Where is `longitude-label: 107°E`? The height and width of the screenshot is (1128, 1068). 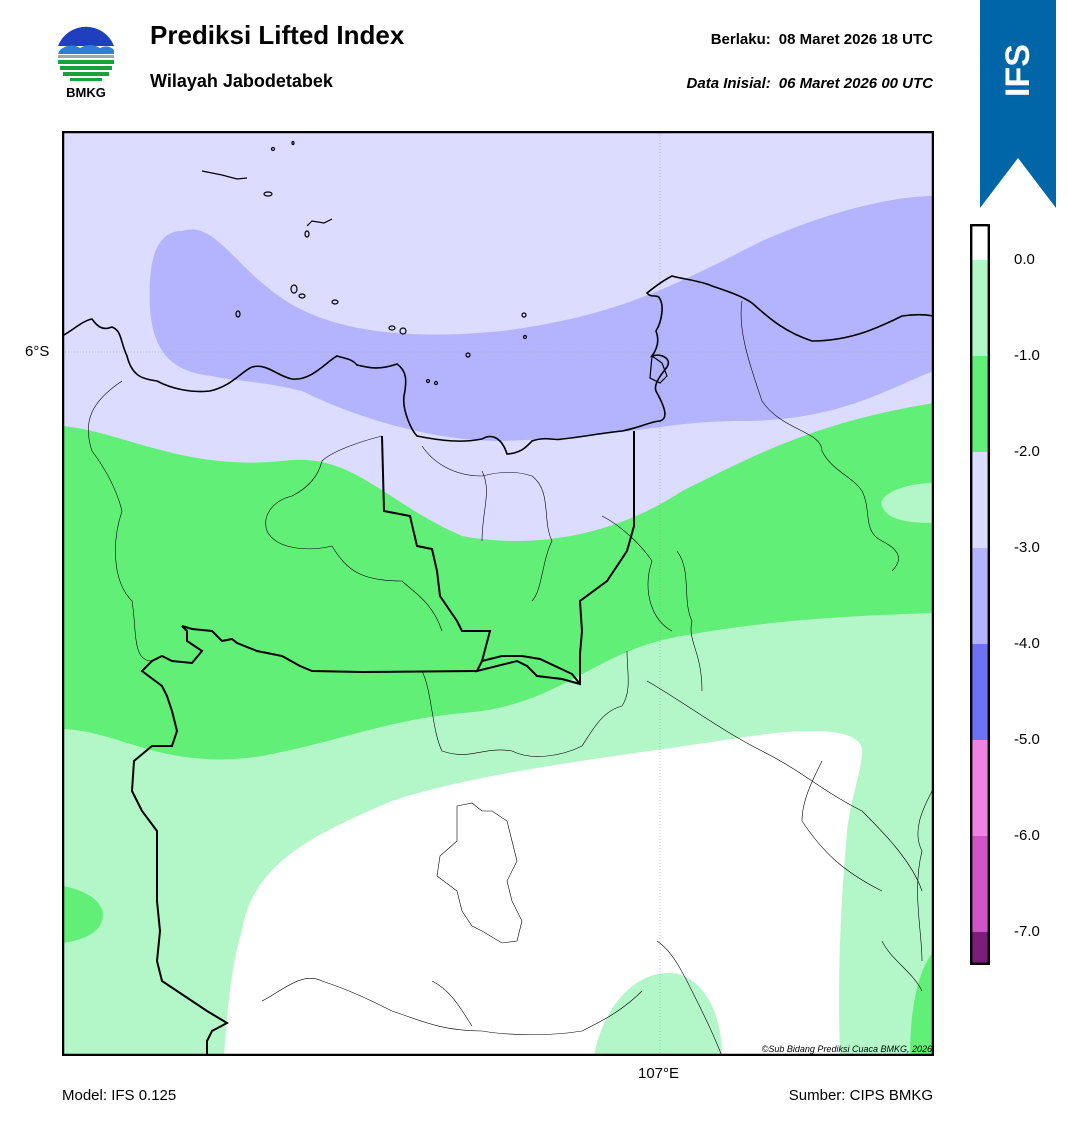 longitude-label: 107°E is located at coordinates (659, 1073).